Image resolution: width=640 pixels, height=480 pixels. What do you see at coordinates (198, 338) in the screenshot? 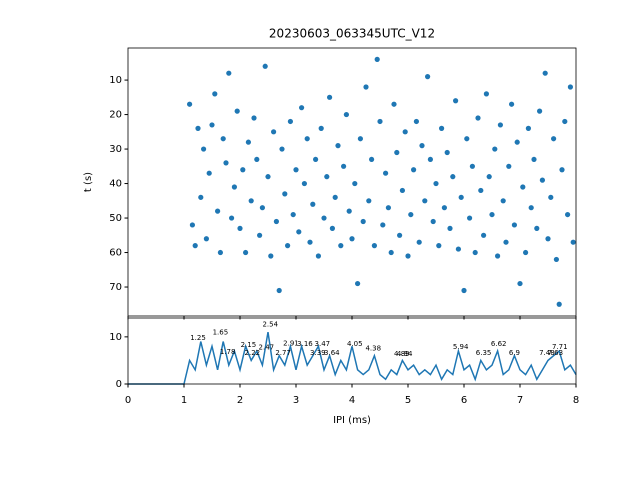
I see `peak-label: 1.25` at bounding box center [198, 338].